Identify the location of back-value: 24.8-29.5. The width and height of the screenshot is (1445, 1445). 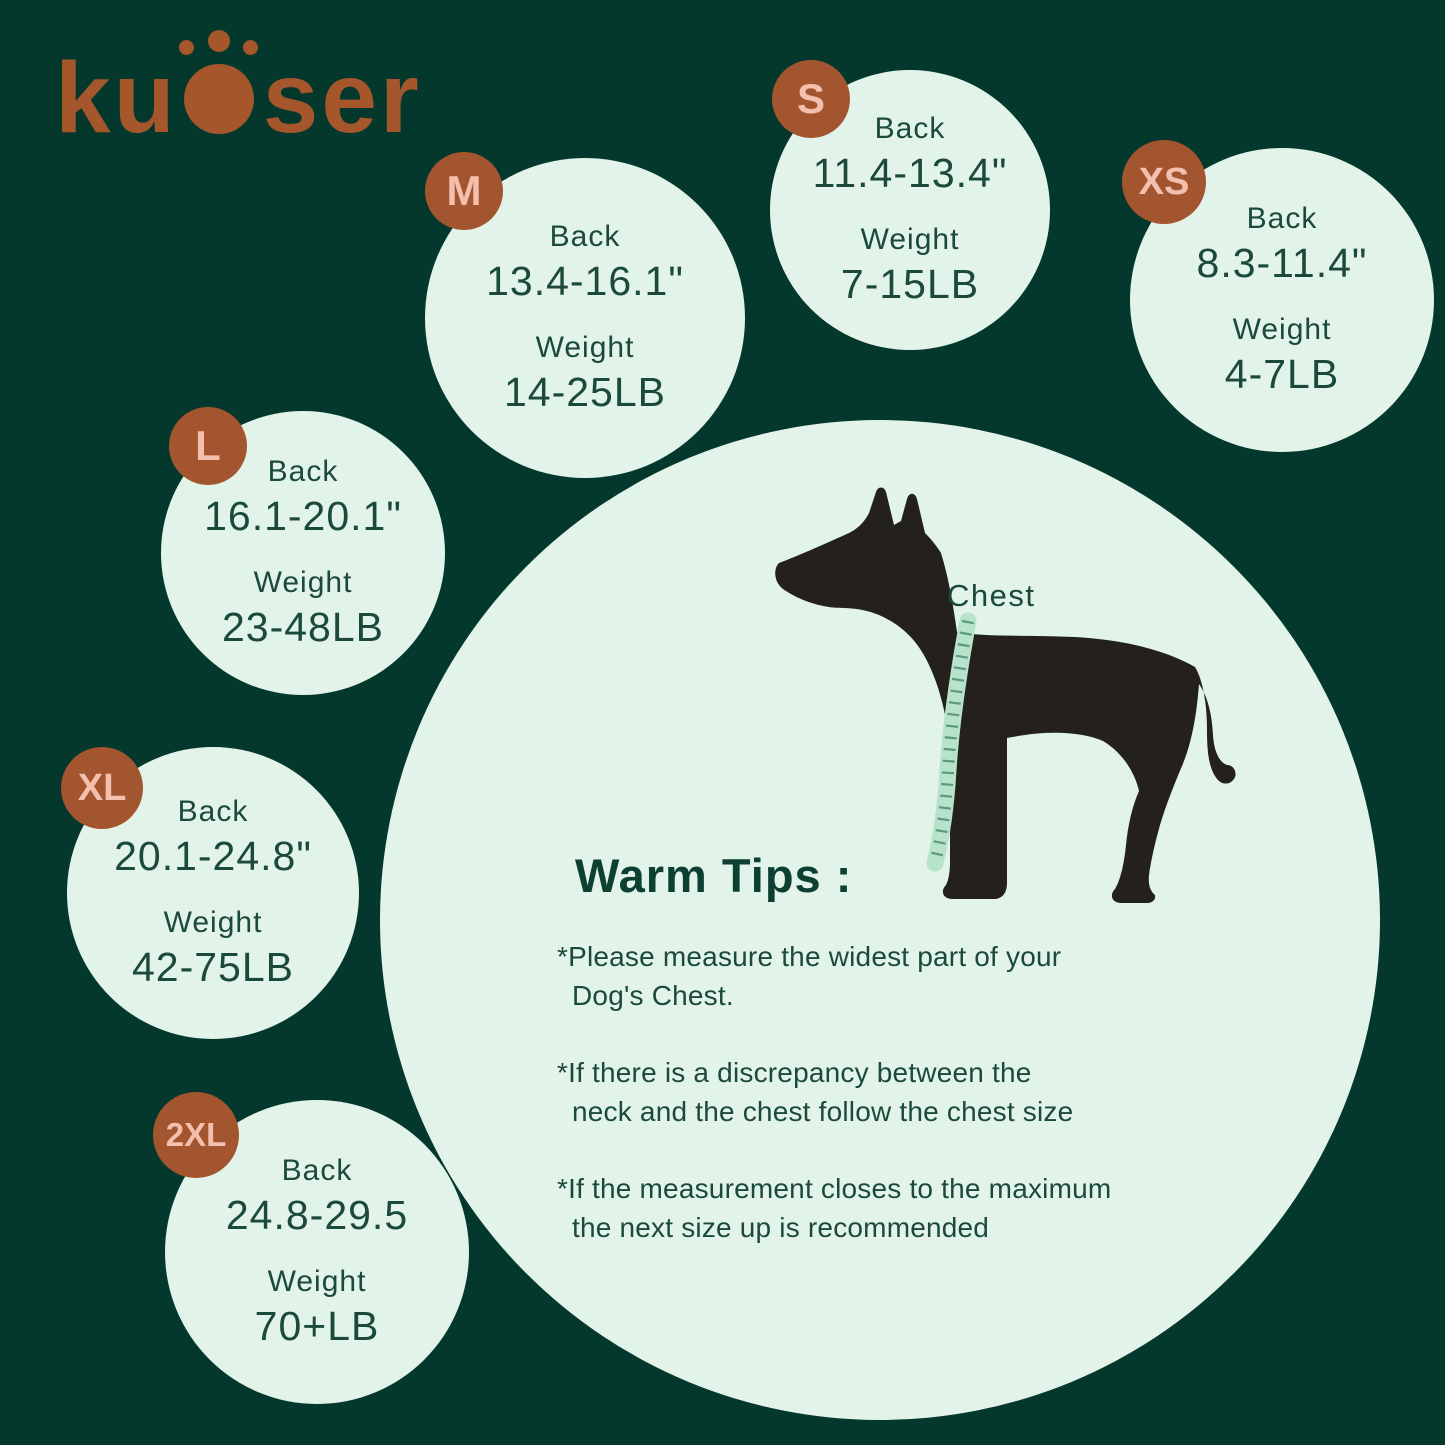
(317, 1215).